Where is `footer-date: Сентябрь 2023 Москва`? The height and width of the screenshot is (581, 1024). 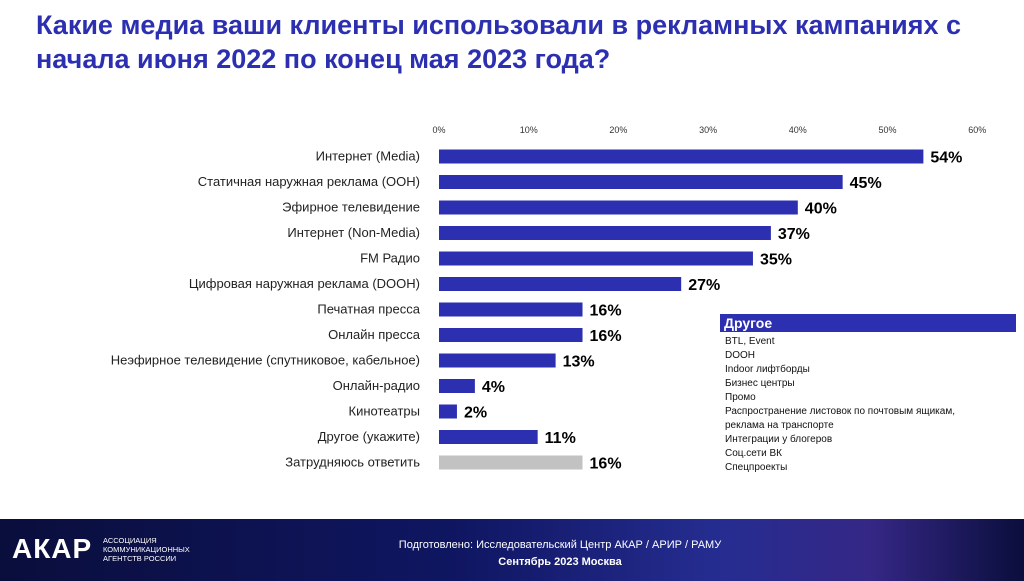 footer-date: Сентябрь 2023 Москва is located at coordinates (560, 562).